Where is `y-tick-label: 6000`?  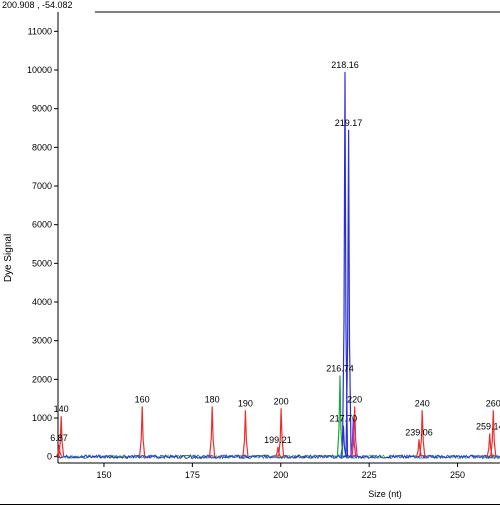 y-tick-label: 6000 is located at coordinates (42, 225).